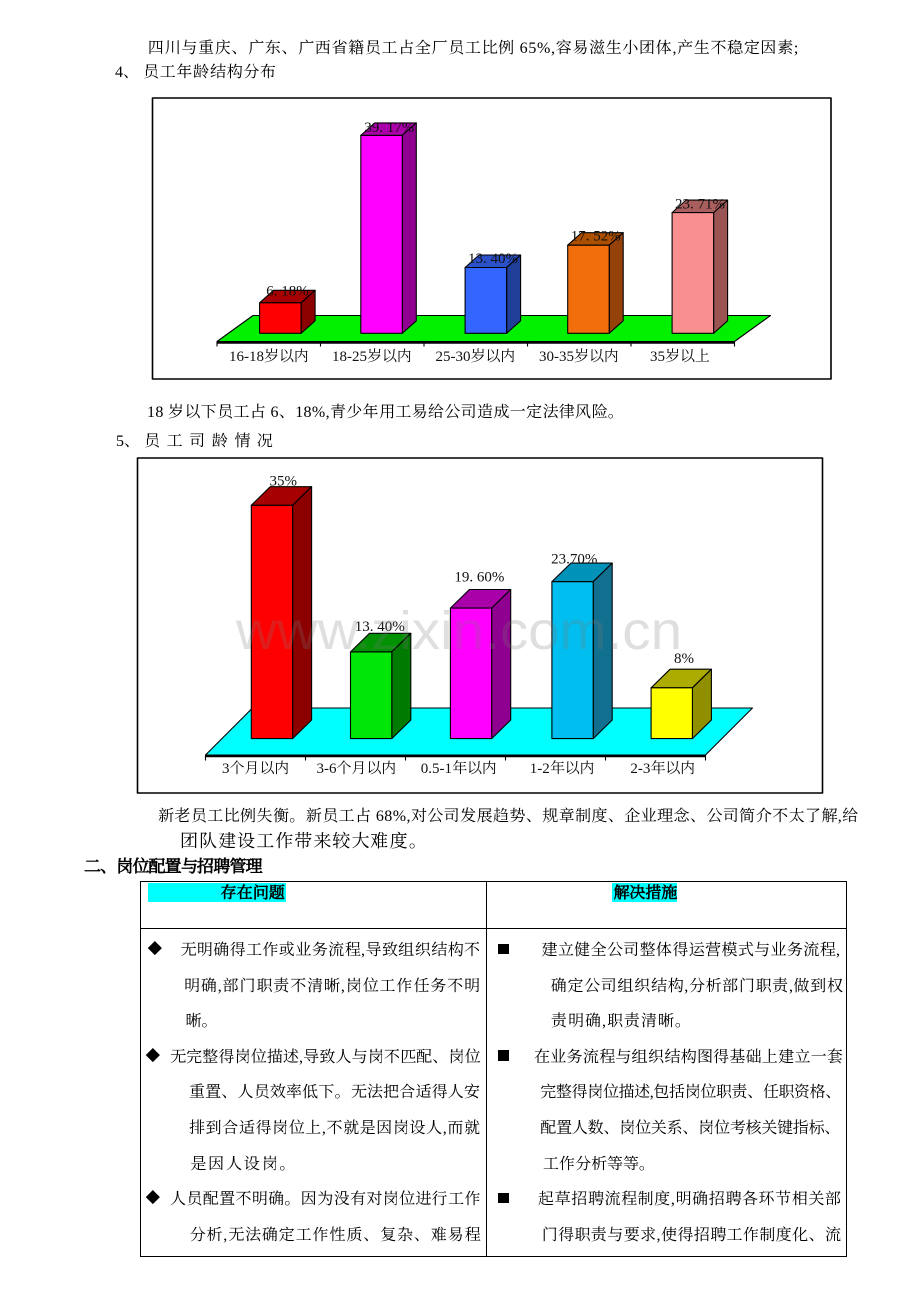  I want to click on svg-text: 2-3年以内, so click(662, 768).